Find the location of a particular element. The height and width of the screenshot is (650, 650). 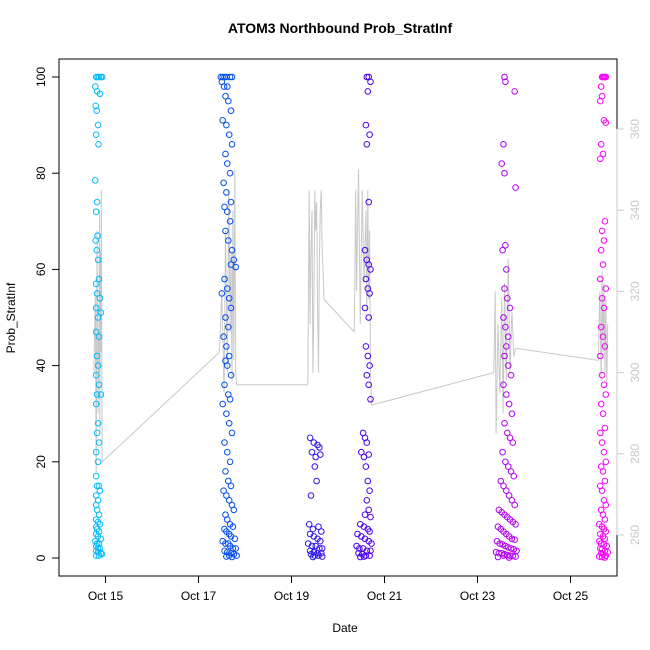

x-axis-label: Date is located at coordinates (345, 628).